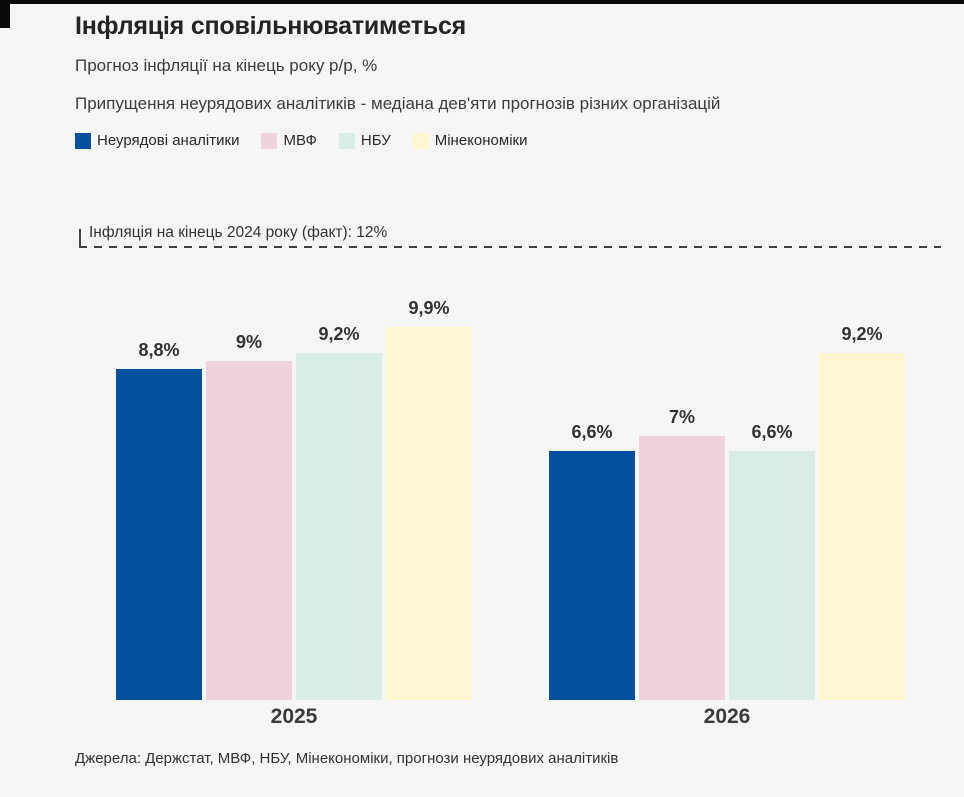 This screenshot has width=964, height=797. What do you see at coordinates (226, 65) in the screenshot?
I see `chart-subtitle: Прогноз інфляції на кінець року р/р, %` at bounding box center [226, 65].